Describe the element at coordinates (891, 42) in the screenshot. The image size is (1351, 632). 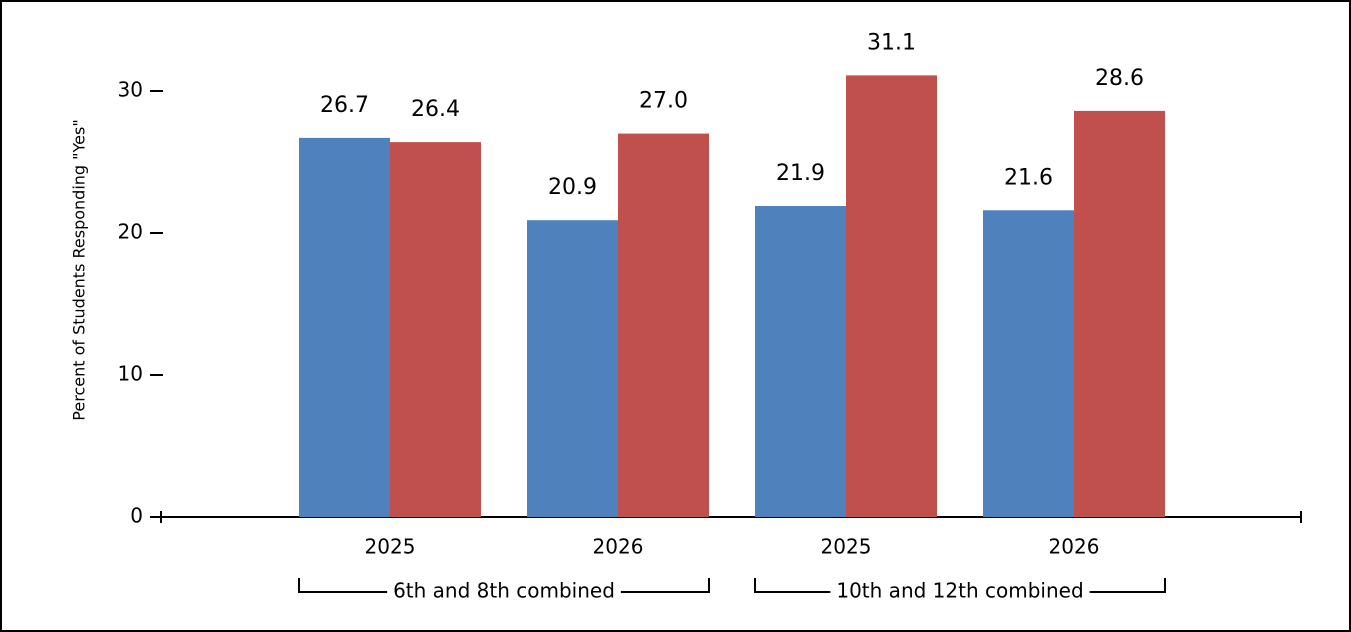
I see `value-label: 31.1` at that location.